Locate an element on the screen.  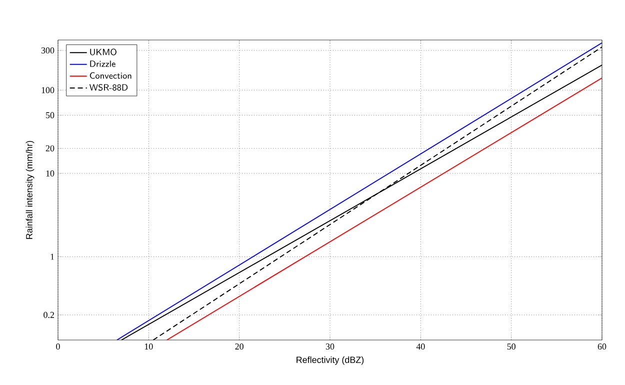
y-tick-label: 20 is located at coordinates (50, 148).